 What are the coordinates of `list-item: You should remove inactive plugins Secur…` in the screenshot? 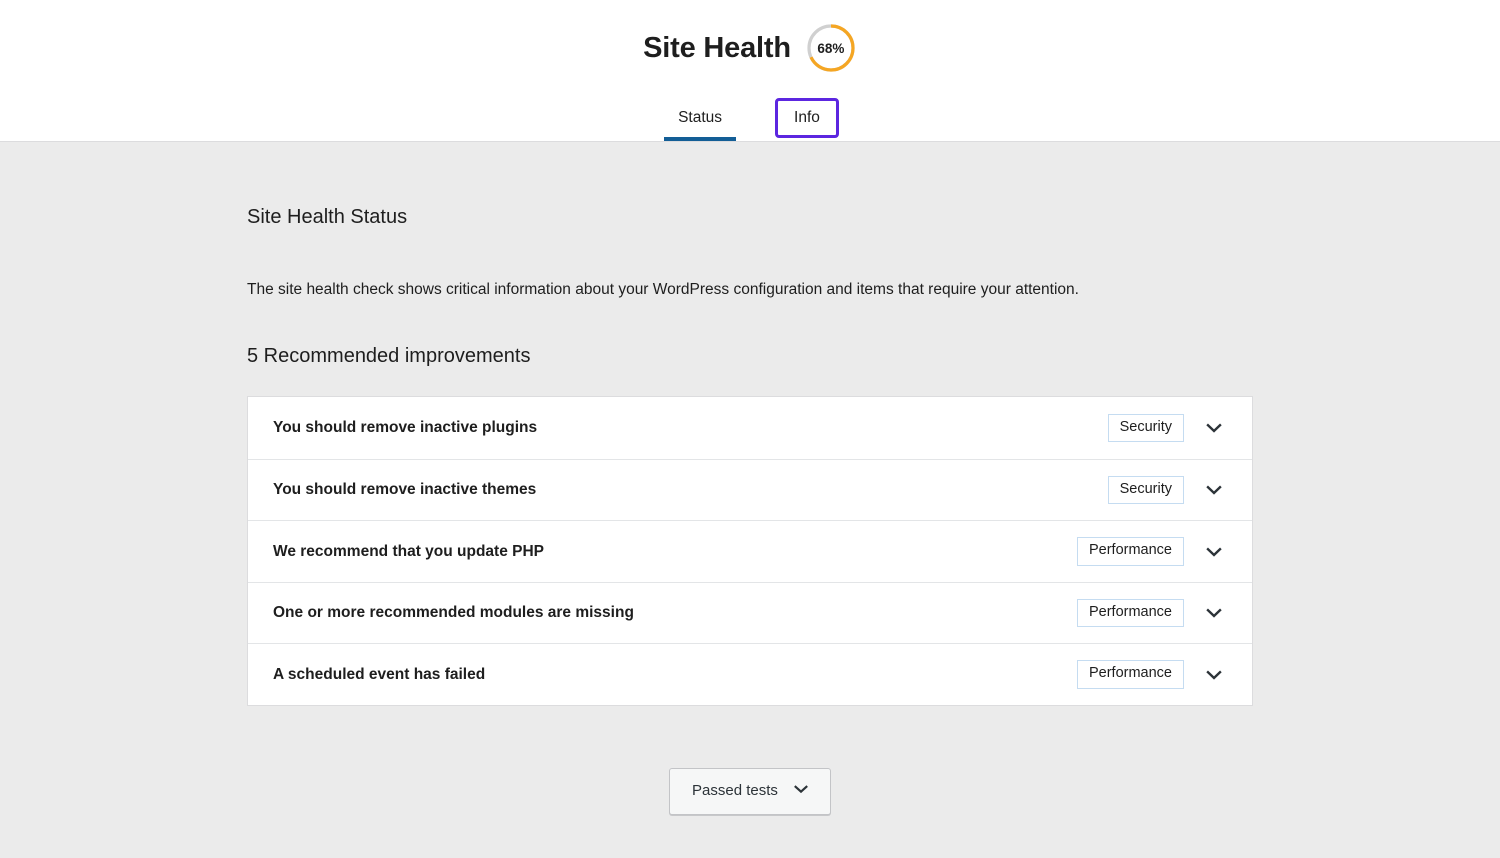 It's located at (750, 428).